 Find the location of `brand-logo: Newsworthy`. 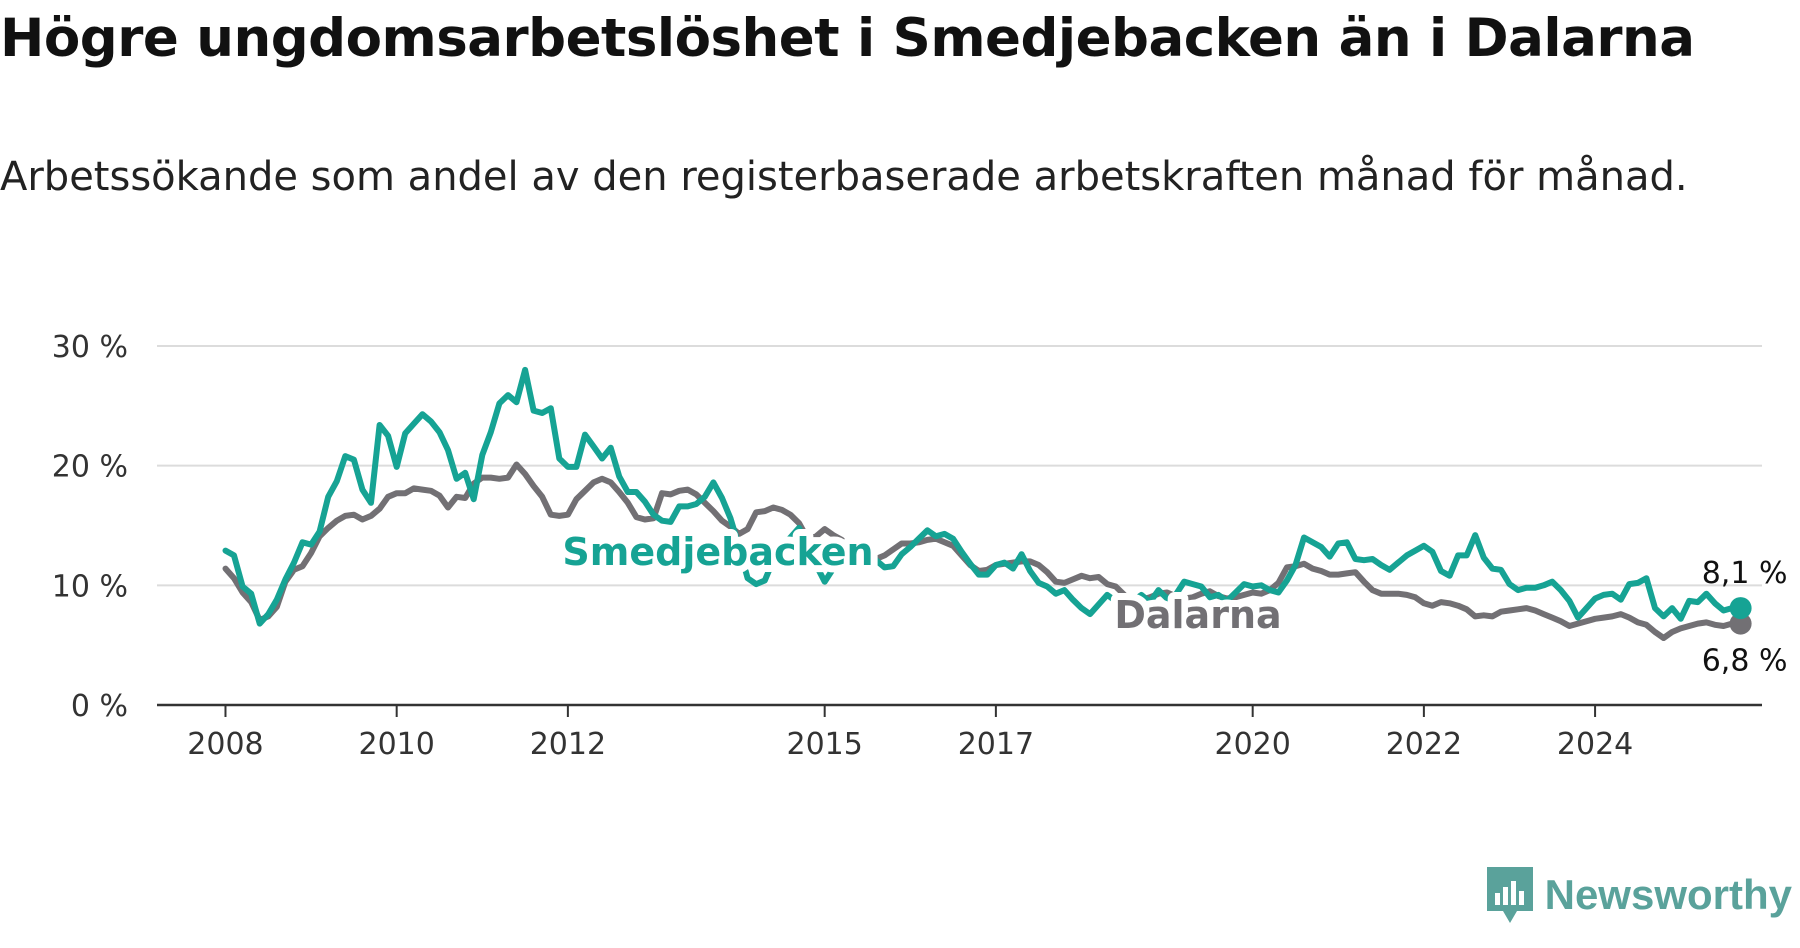

brand-logo: Newsworthy is located at coordinates (1638, 895).